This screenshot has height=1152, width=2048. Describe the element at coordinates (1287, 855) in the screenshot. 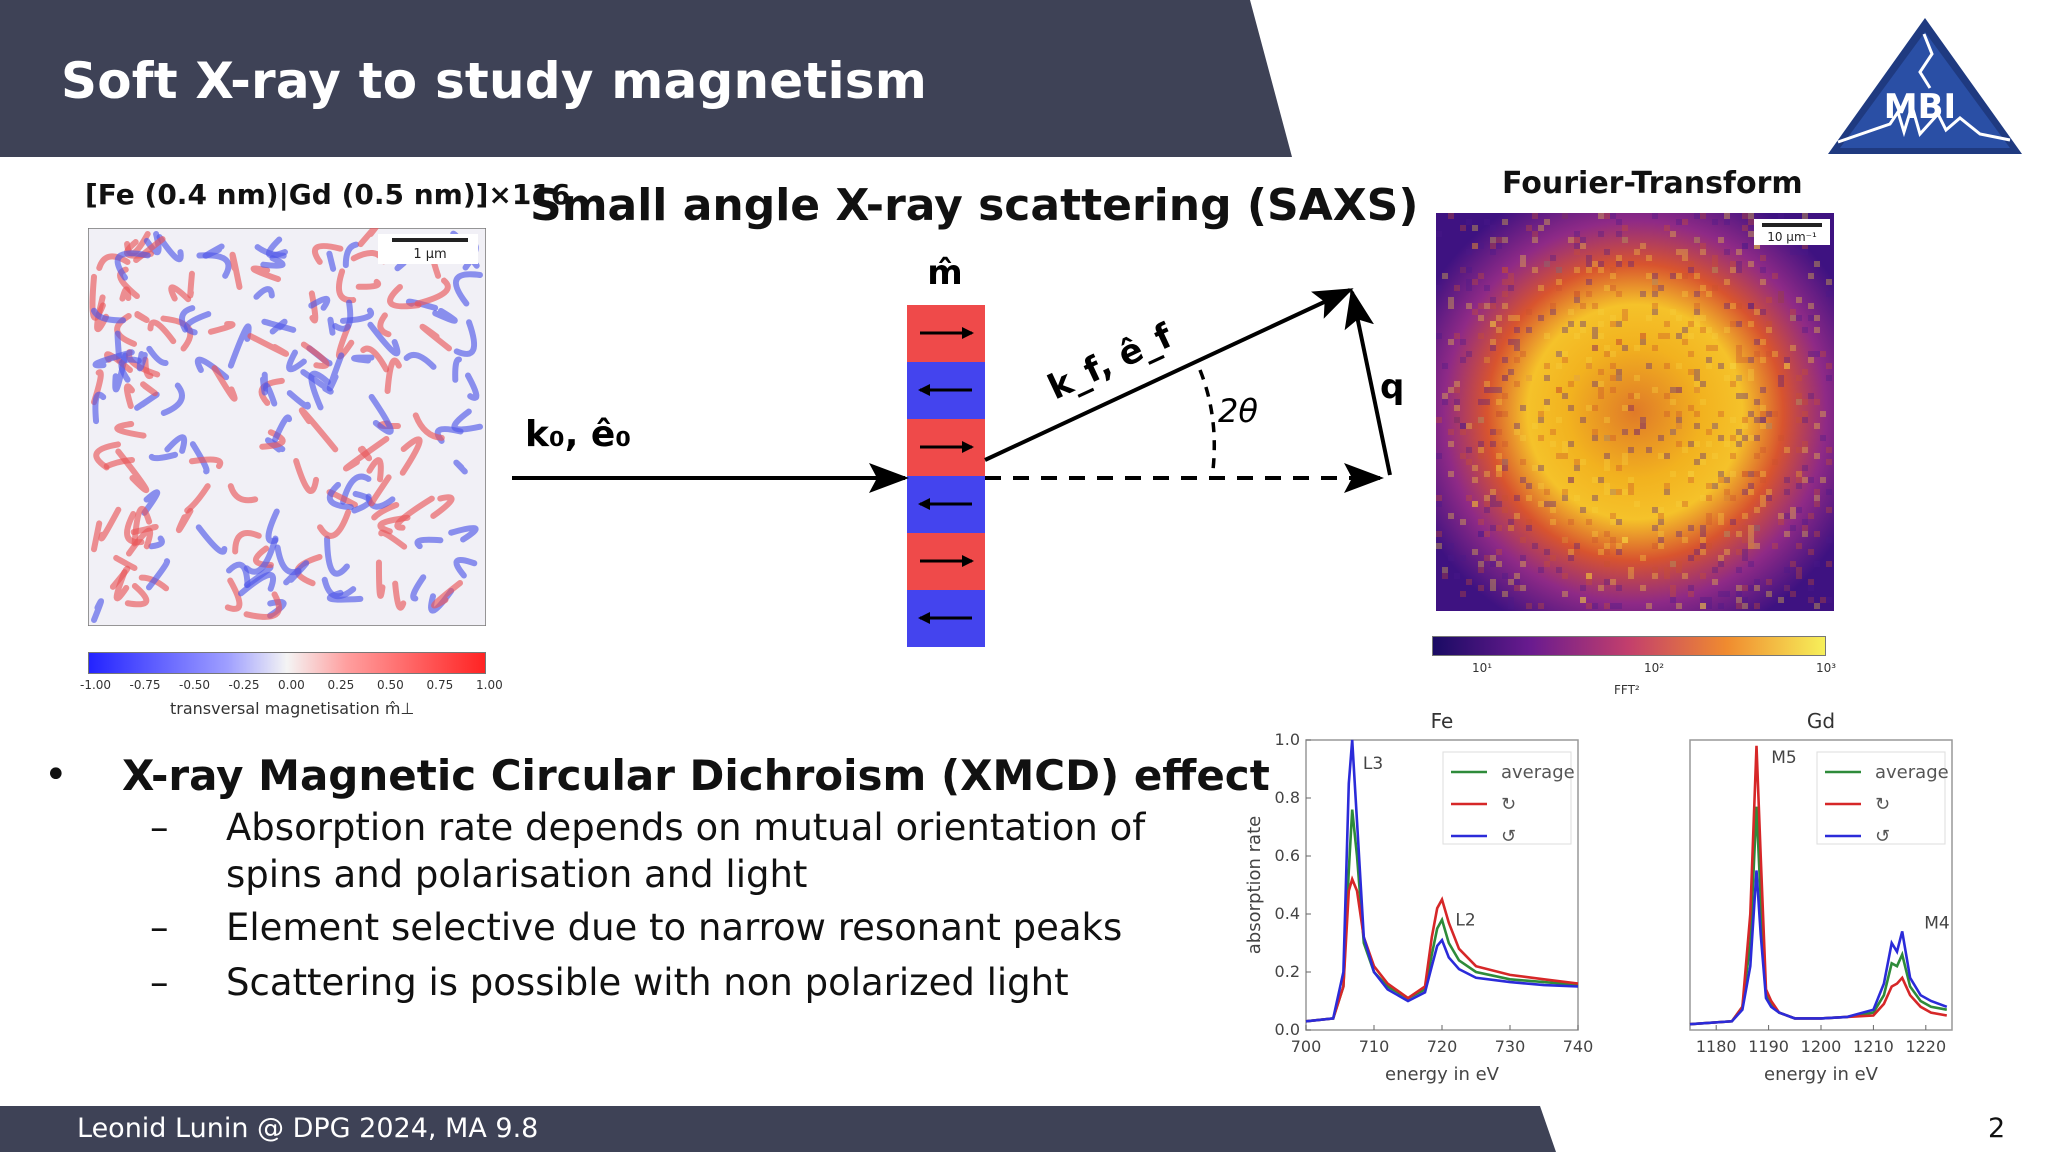

I see `y-tick-label: 0.6` at that location.